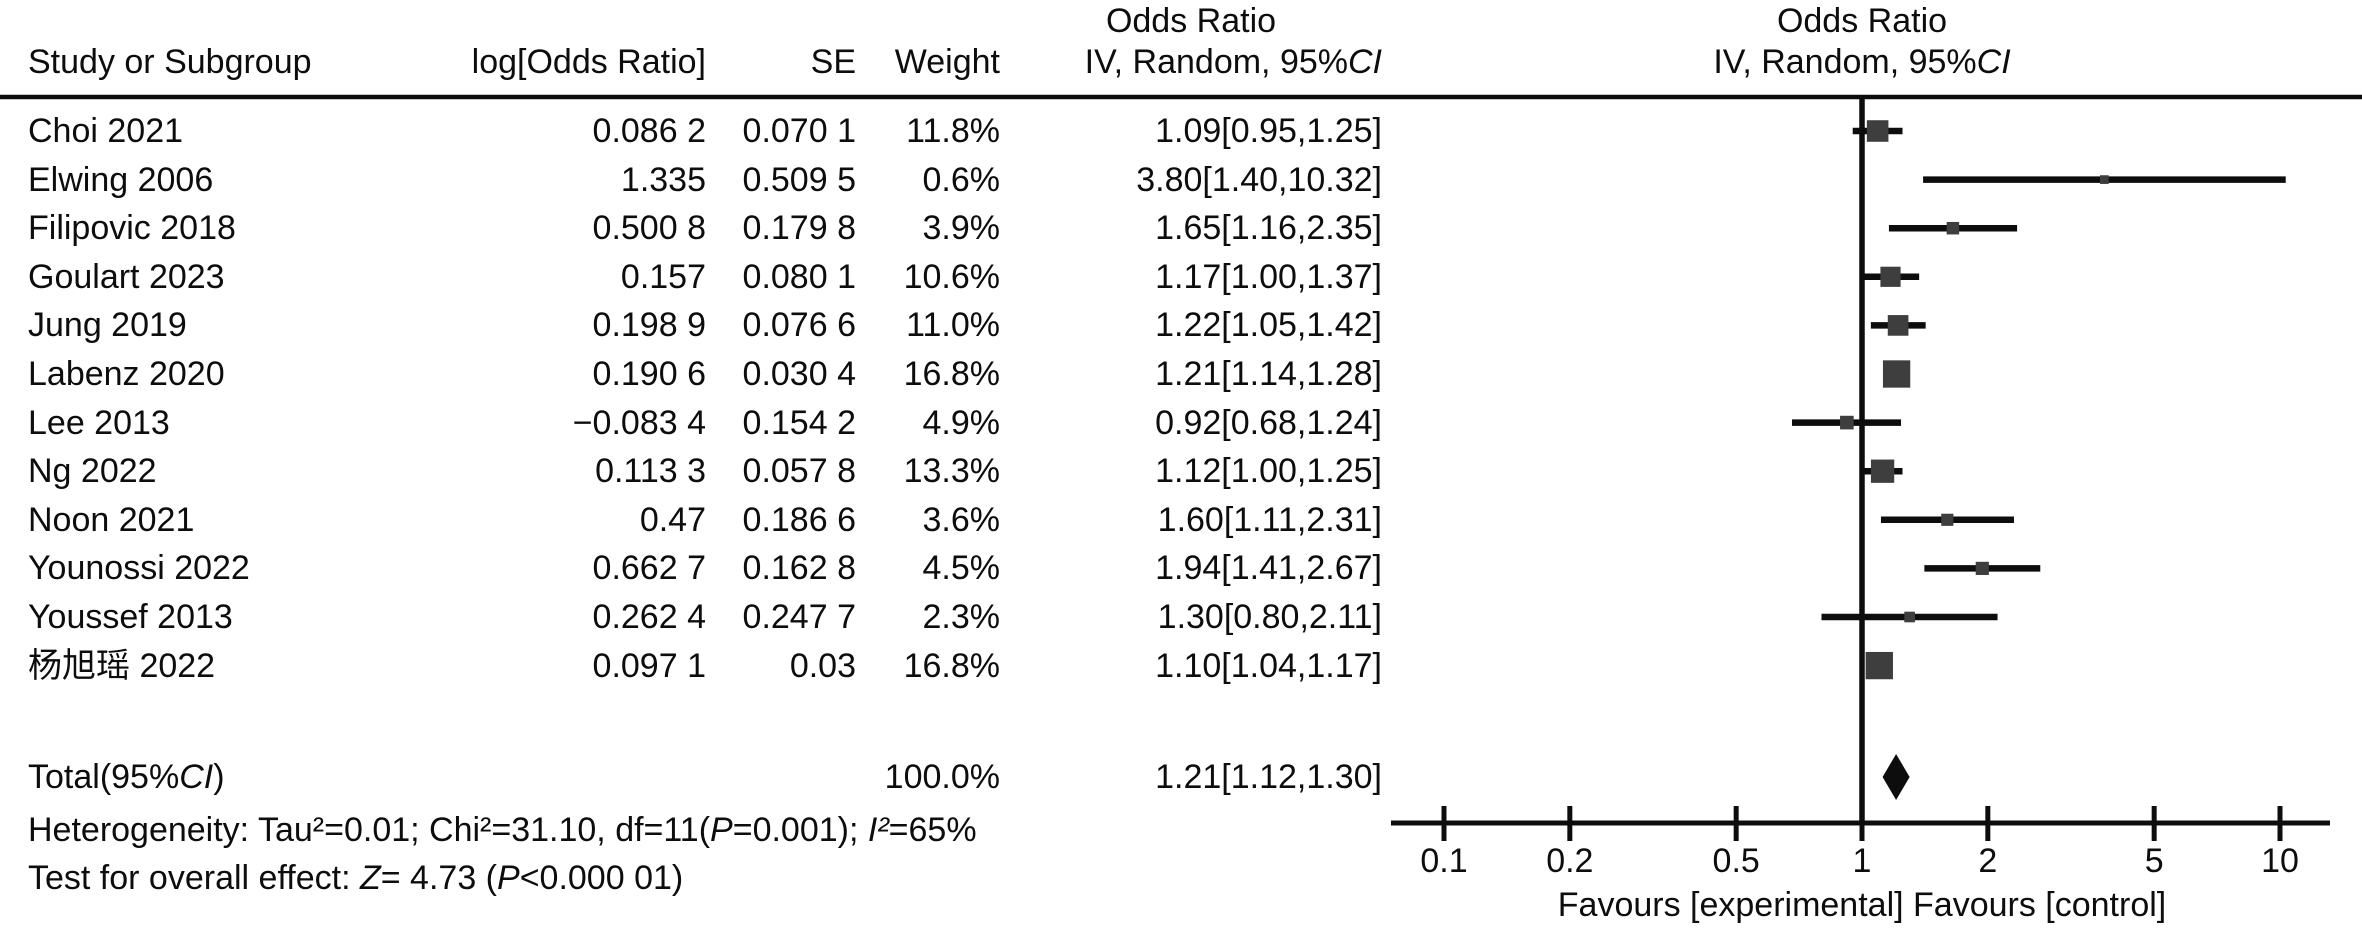  Describe the element at coordinates (799, 422) in the screenshot. I see `se-value: 0.154 2` at that location.